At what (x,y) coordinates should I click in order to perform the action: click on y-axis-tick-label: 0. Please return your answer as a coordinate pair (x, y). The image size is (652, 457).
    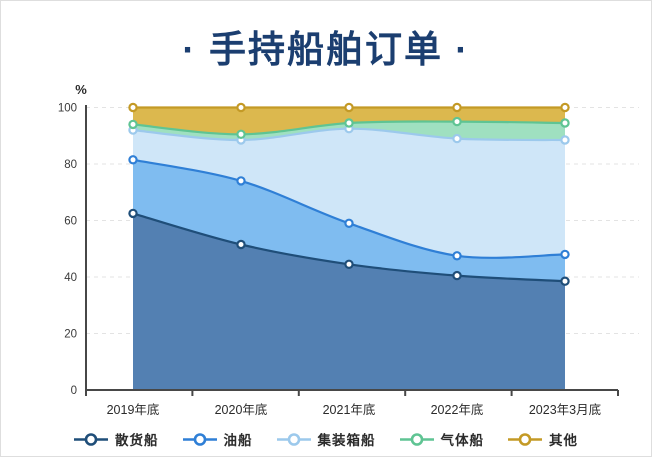
    Looking at the image, I should click on (74, 391).